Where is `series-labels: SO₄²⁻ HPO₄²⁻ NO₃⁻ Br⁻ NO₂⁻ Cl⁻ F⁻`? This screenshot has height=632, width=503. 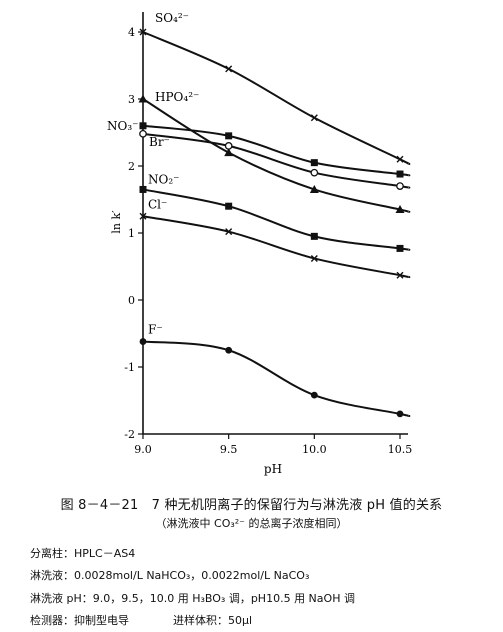
series-labels: SO₄²⁻ HPO₄²⁻ NO₃⁻ Br⁻ NO₂⁻ Cl⁻ F⁻ is located at coordinates (153, 174).